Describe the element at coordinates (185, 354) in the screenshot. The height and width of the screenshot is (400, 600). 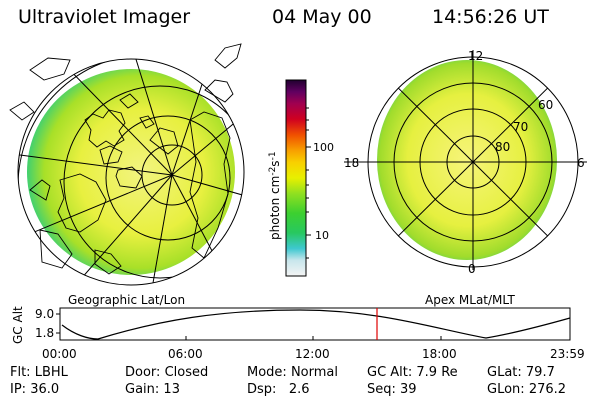
I see `alt-xtick-0600: 06:00` at that location.